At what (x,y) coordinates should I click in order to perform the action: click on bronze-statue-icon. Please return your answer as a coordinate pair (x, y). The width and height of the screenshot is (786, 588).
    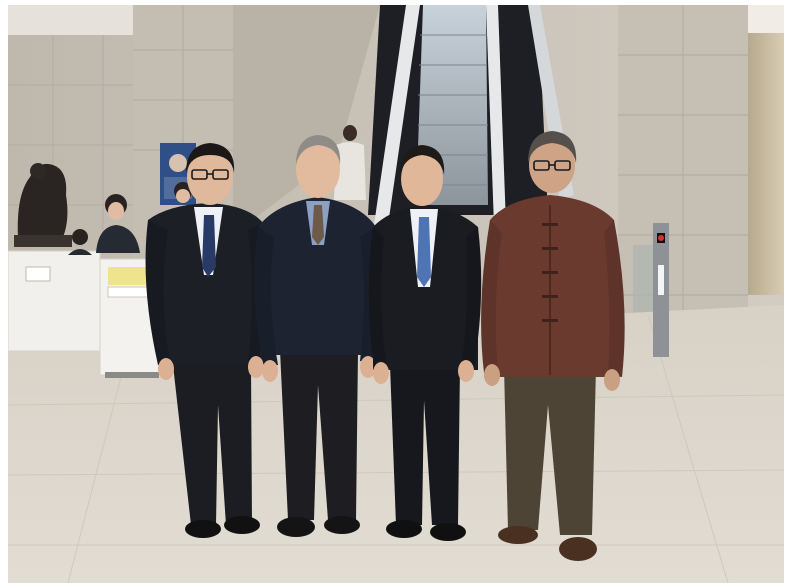
    Looking at the image, I should click on (43, 205).